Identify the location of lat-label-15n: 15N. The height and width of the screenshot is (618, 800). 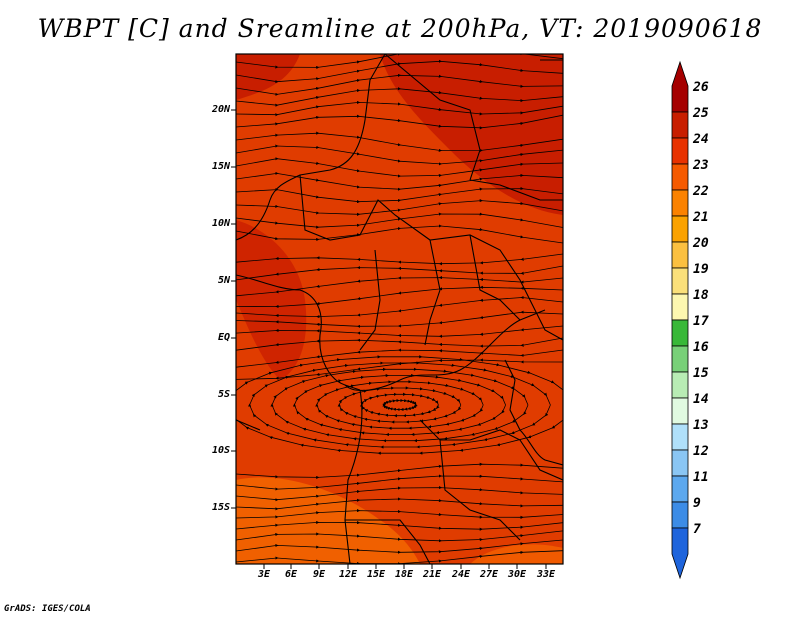
(220, 166).